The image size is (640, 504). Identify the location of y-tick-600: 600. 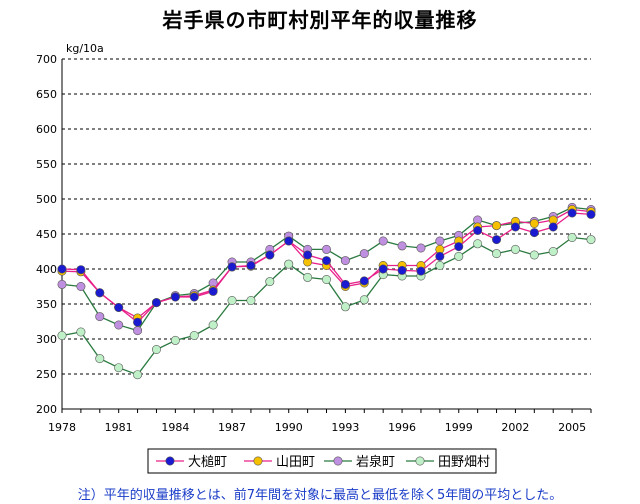
(46, 129).